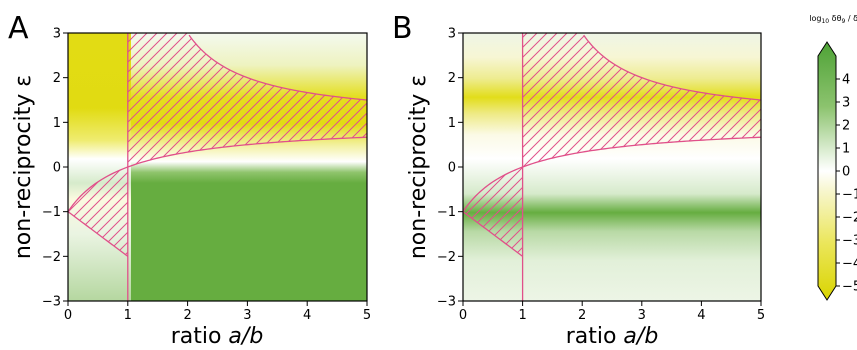  What do you see at coordinates (827, 171) in the screenshot?
I see `colorbar-bar` at bounding box center [827, 171].